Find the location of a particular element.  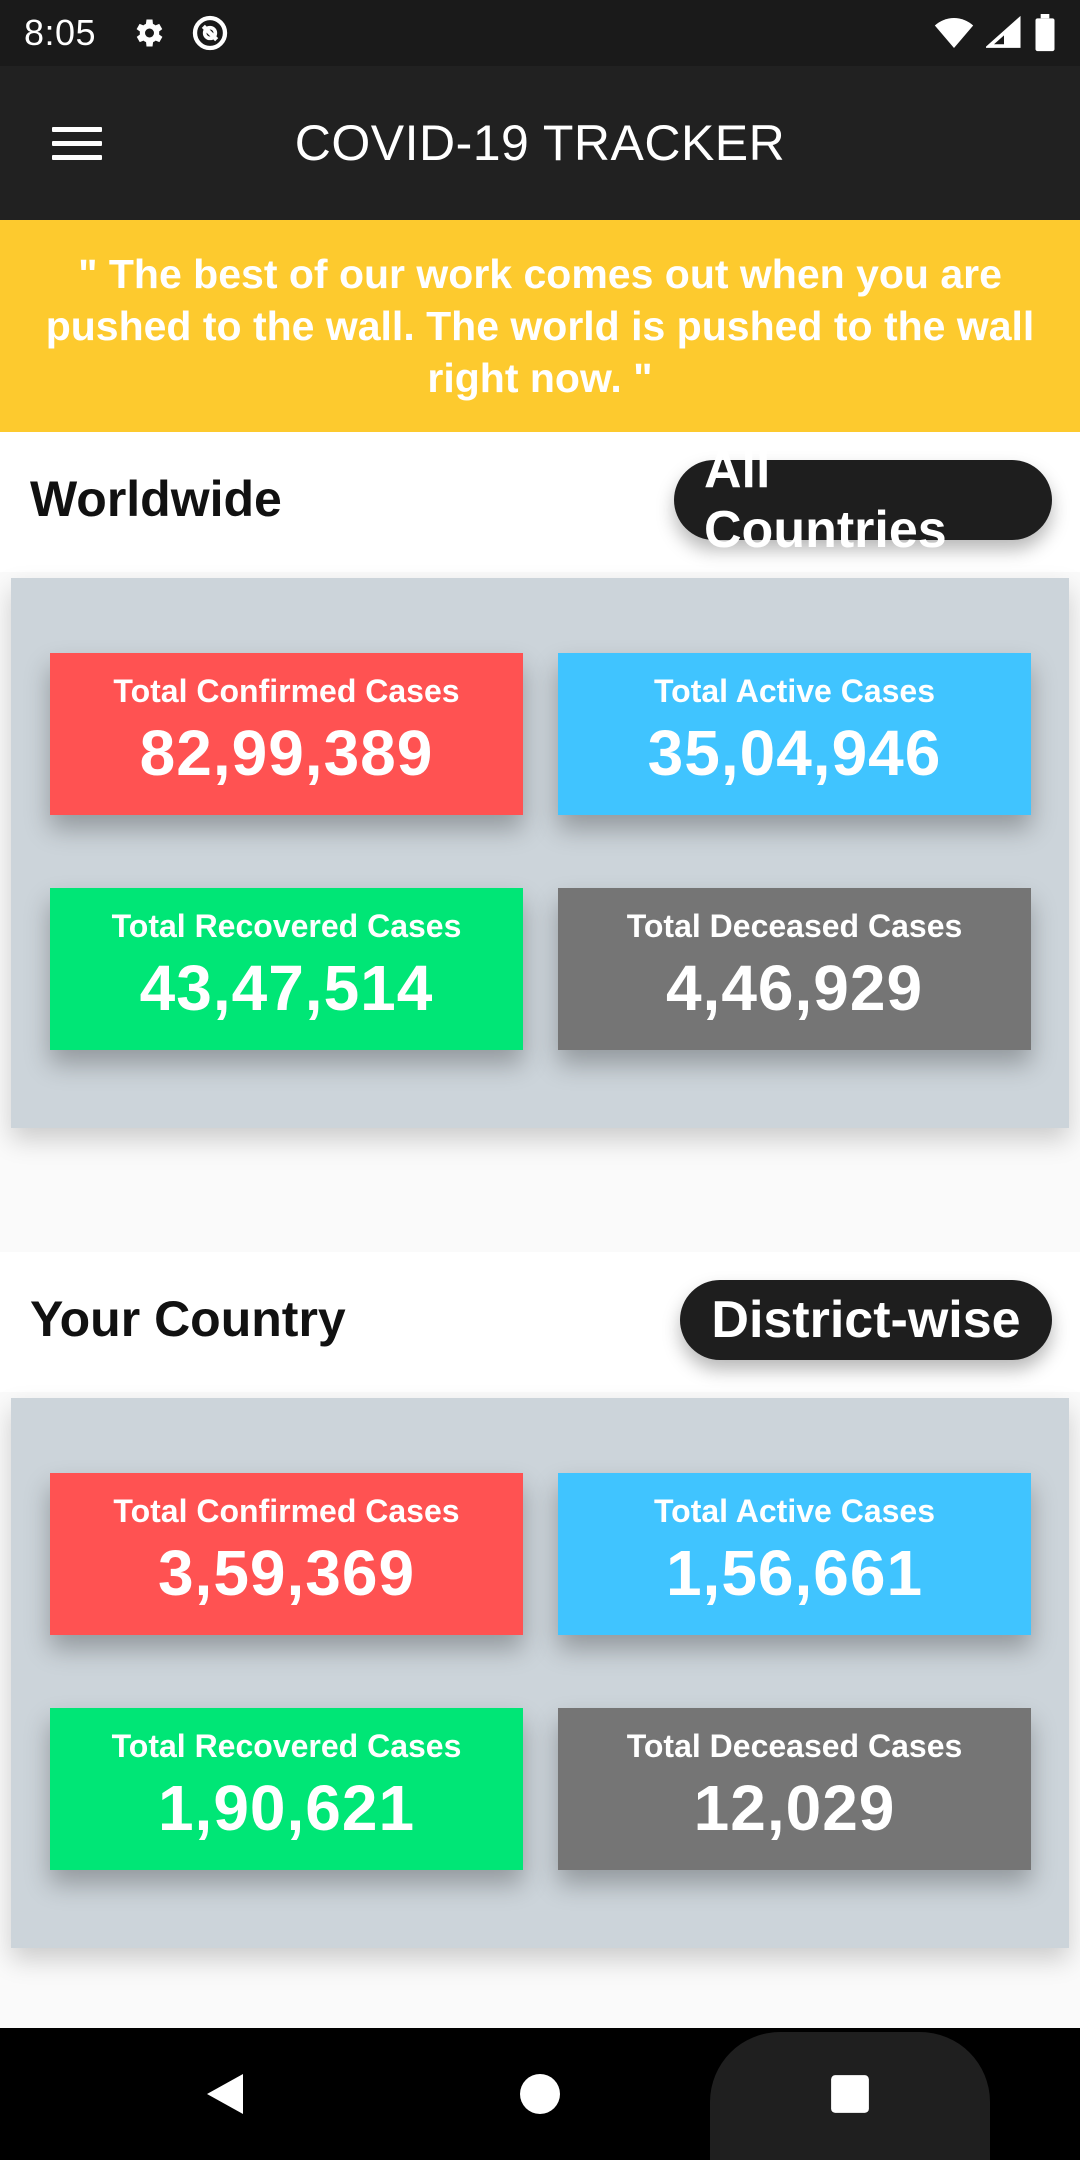

country-recovered-card: Total Recovered Cases 1,90,621 is located at coordinates (286, 1789).